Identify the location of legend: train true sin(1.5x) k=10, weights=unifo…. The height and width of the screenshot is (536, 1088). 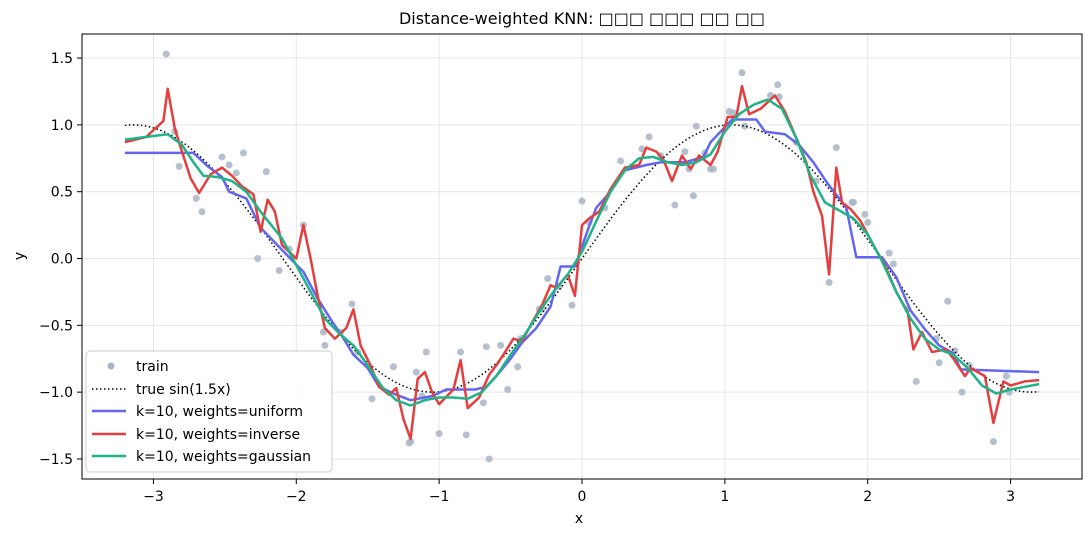
(209, 411).